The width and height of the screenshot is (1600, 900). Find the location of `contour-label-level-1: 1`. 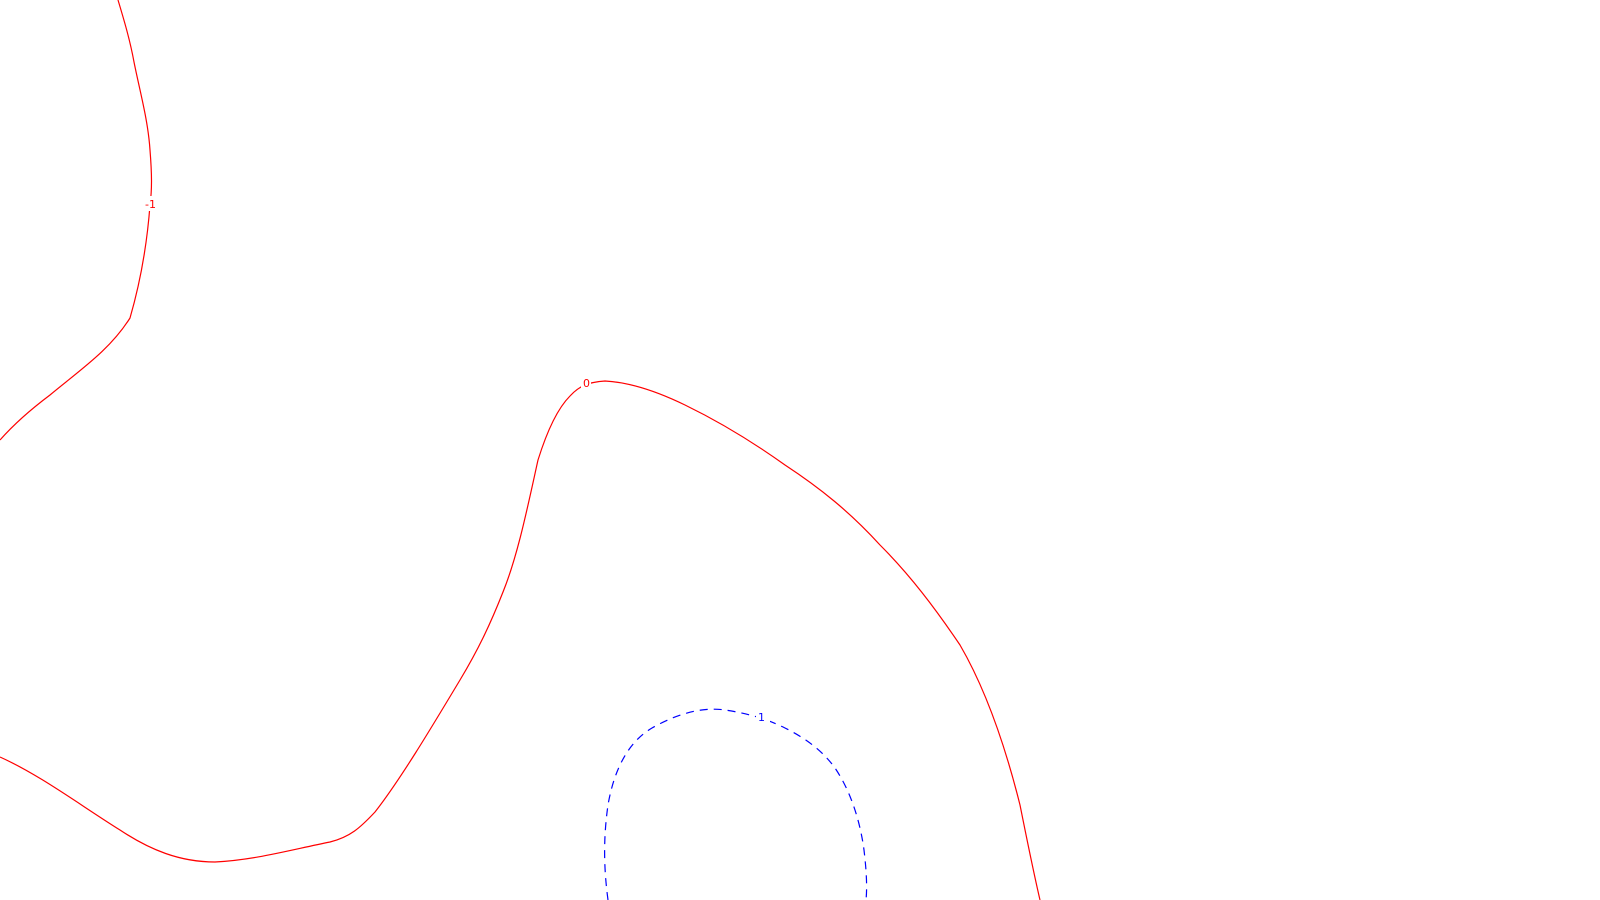

contour-label-level-1: 1 is located at coordinates (761, 717).